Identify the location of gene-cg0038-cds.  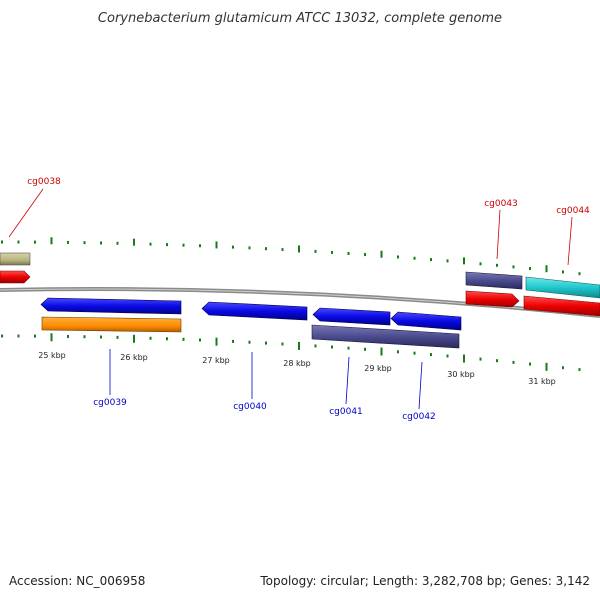
(15, 277).